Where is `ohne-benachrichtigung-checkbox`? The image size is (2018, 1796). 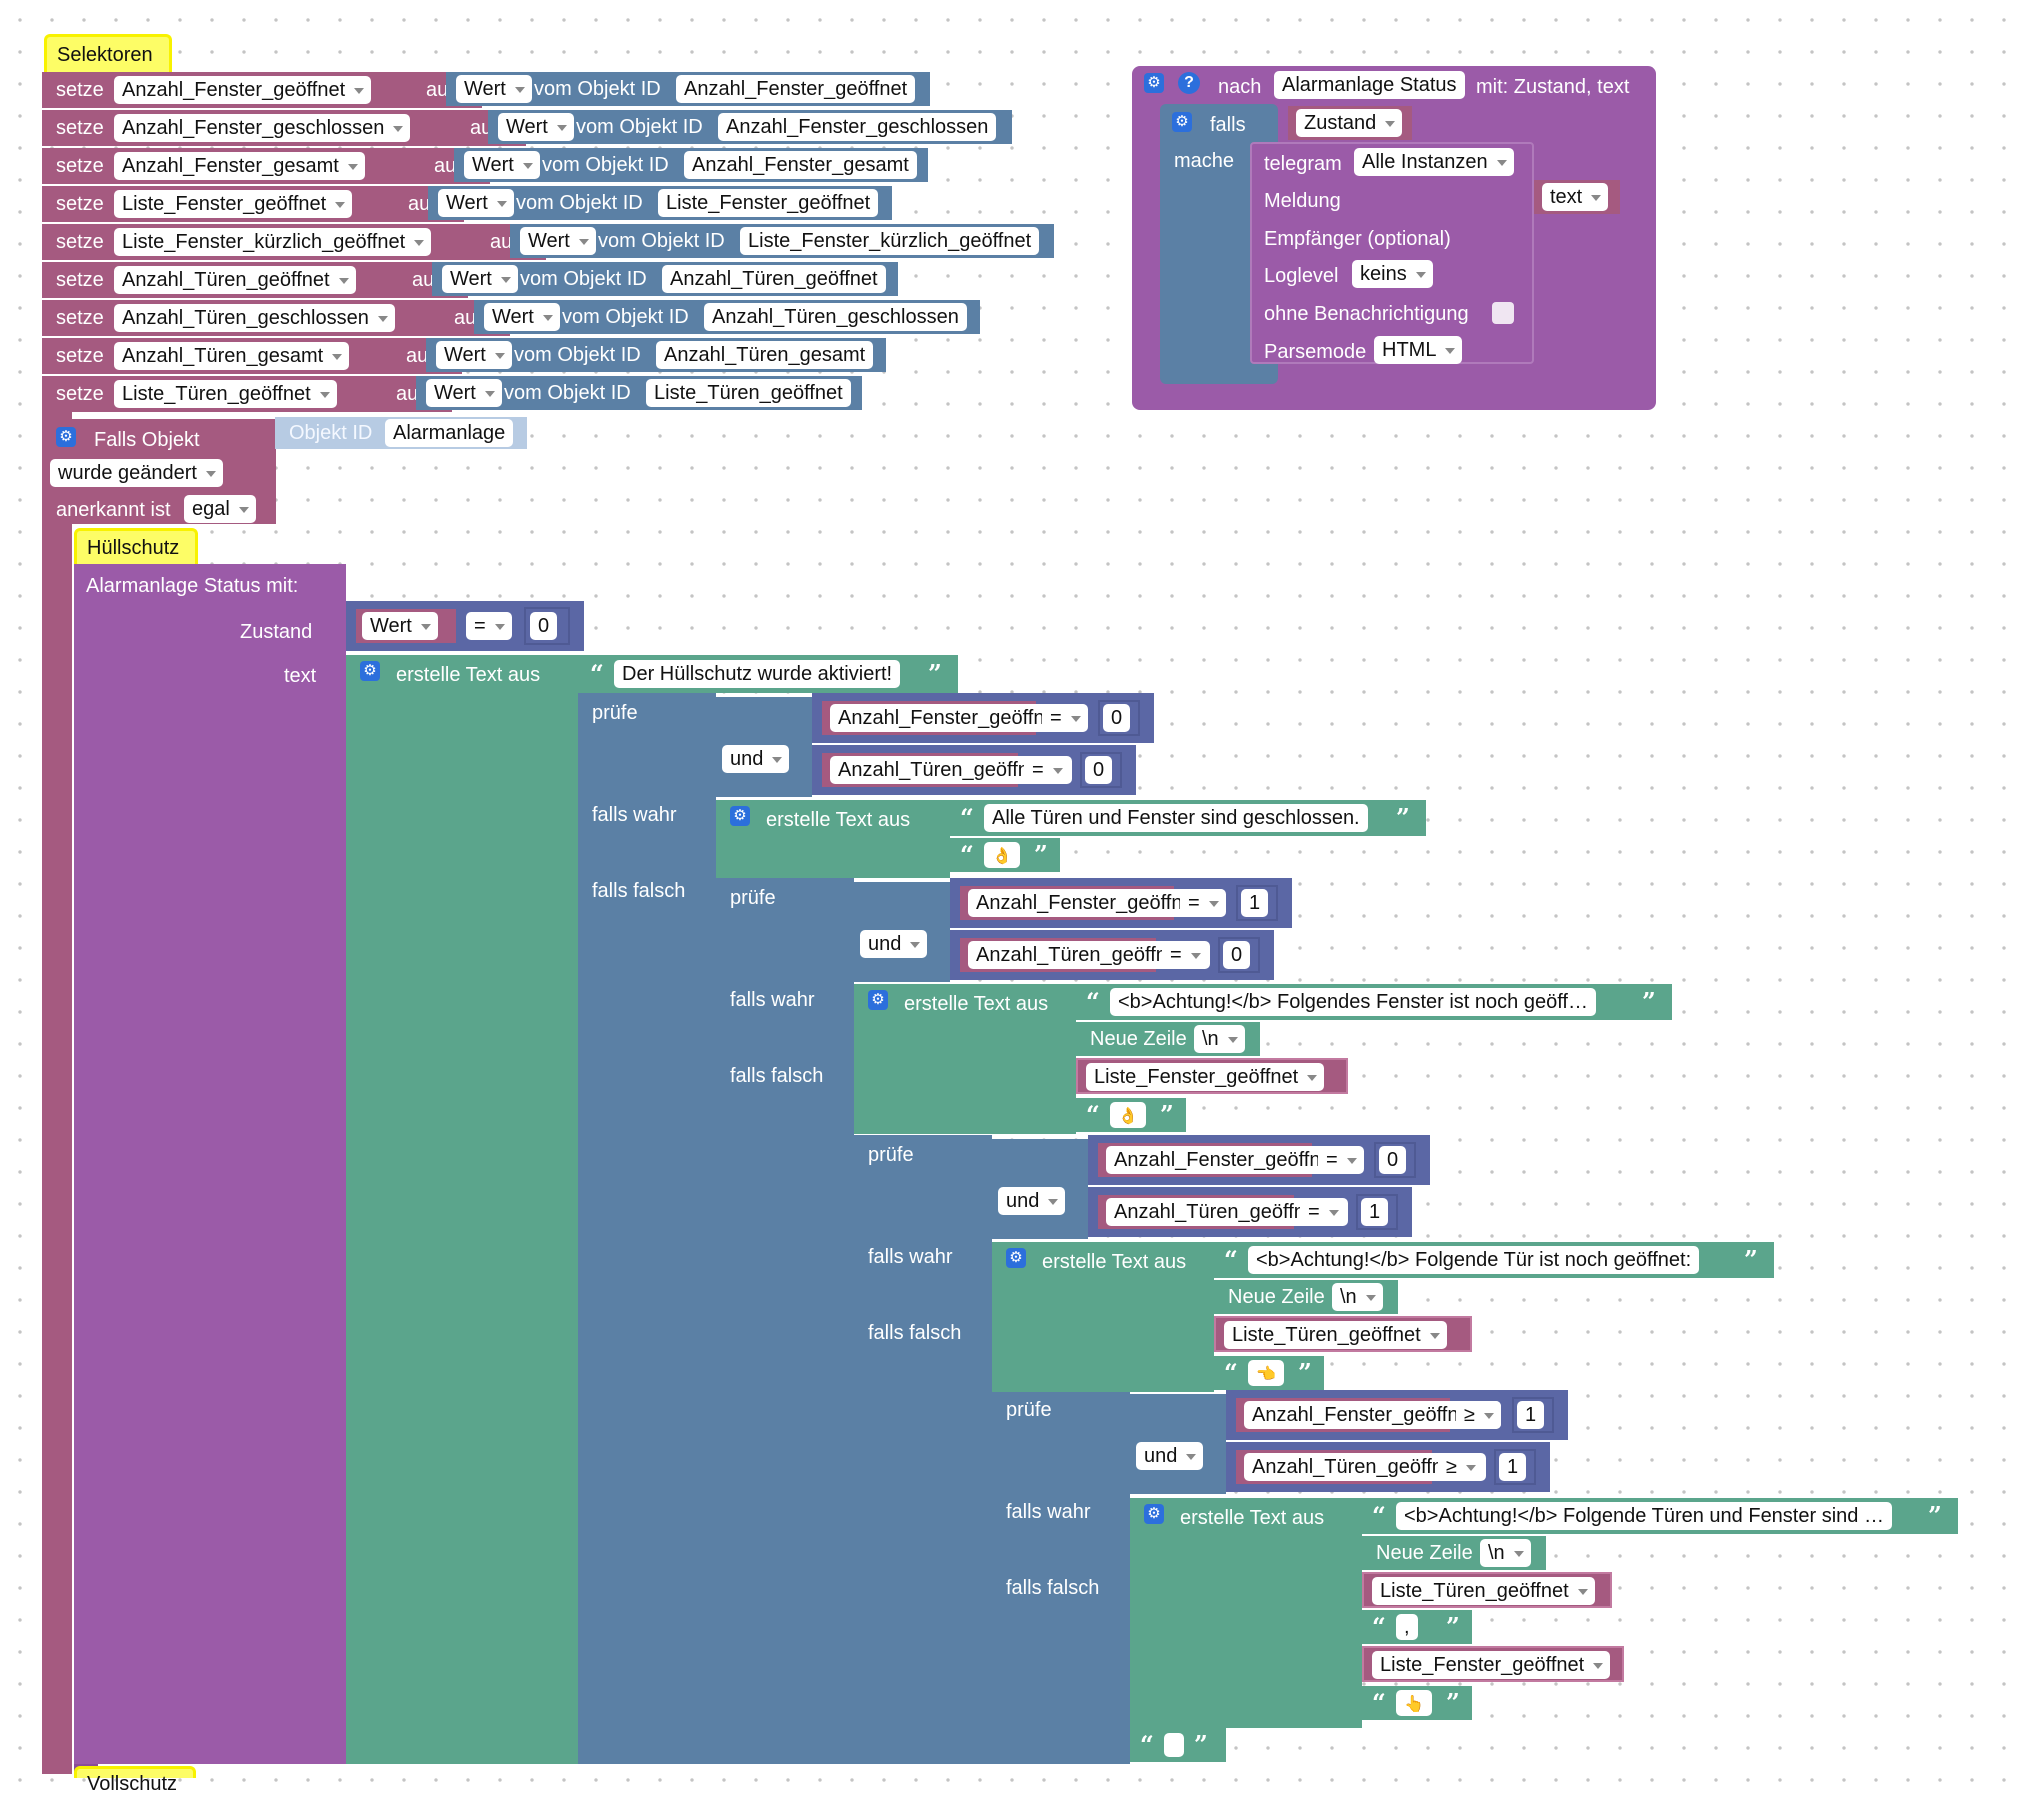
ohne-benachrichtigung-checkbox is located at coordinates (1503, 313).